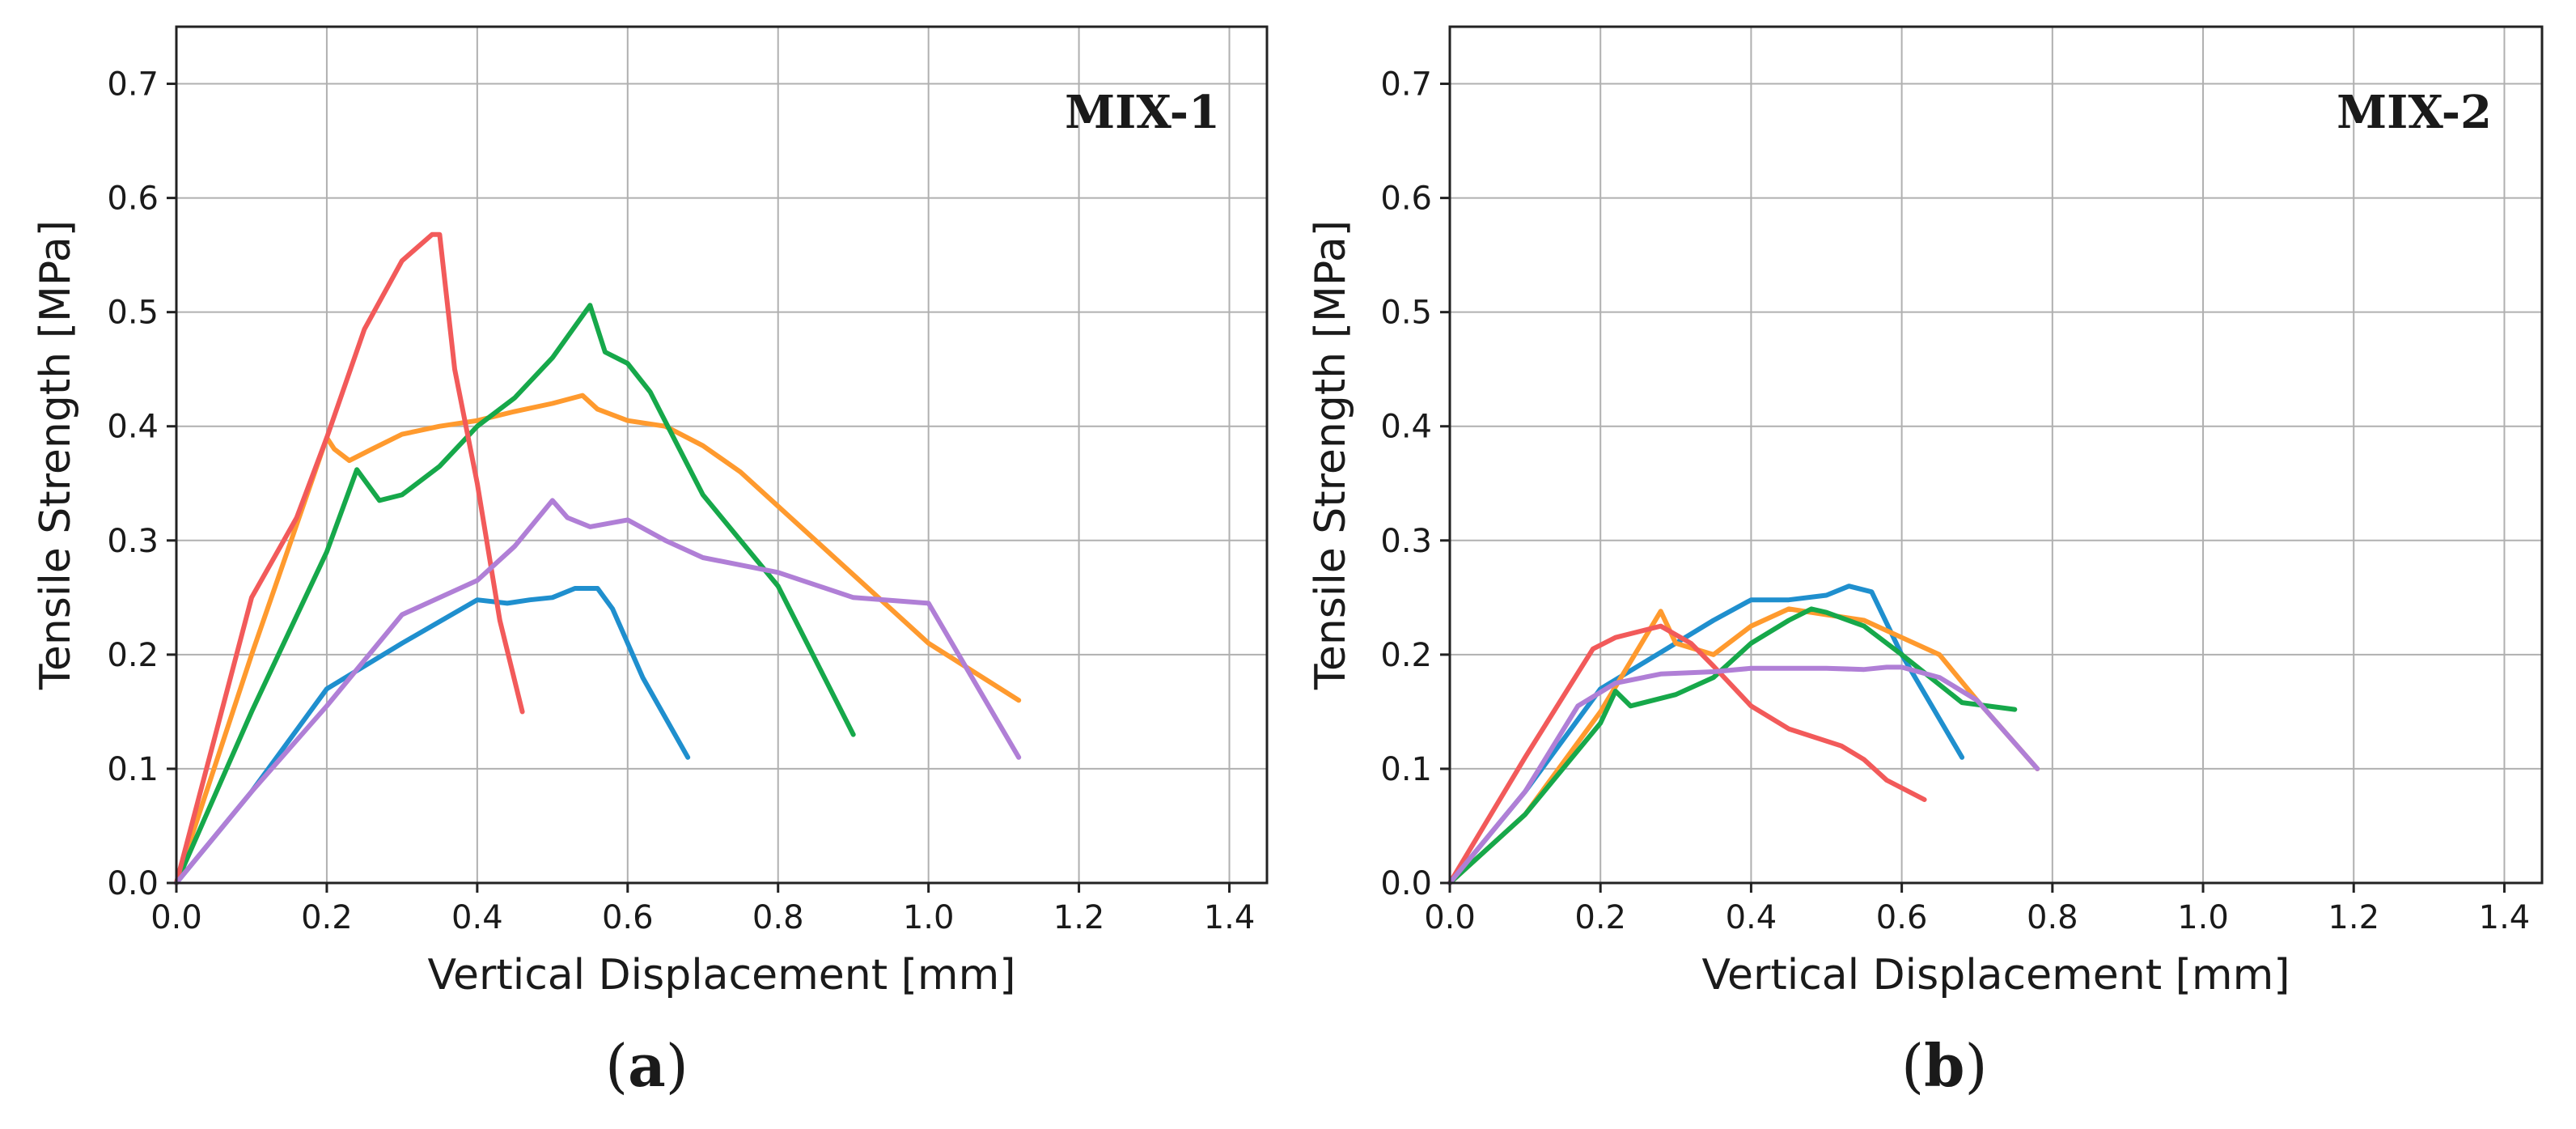 The height and width of the screenshot is (1129, 2576). I want to click on panel-a-xtick-label-1: 0.2, so click(327, 917).